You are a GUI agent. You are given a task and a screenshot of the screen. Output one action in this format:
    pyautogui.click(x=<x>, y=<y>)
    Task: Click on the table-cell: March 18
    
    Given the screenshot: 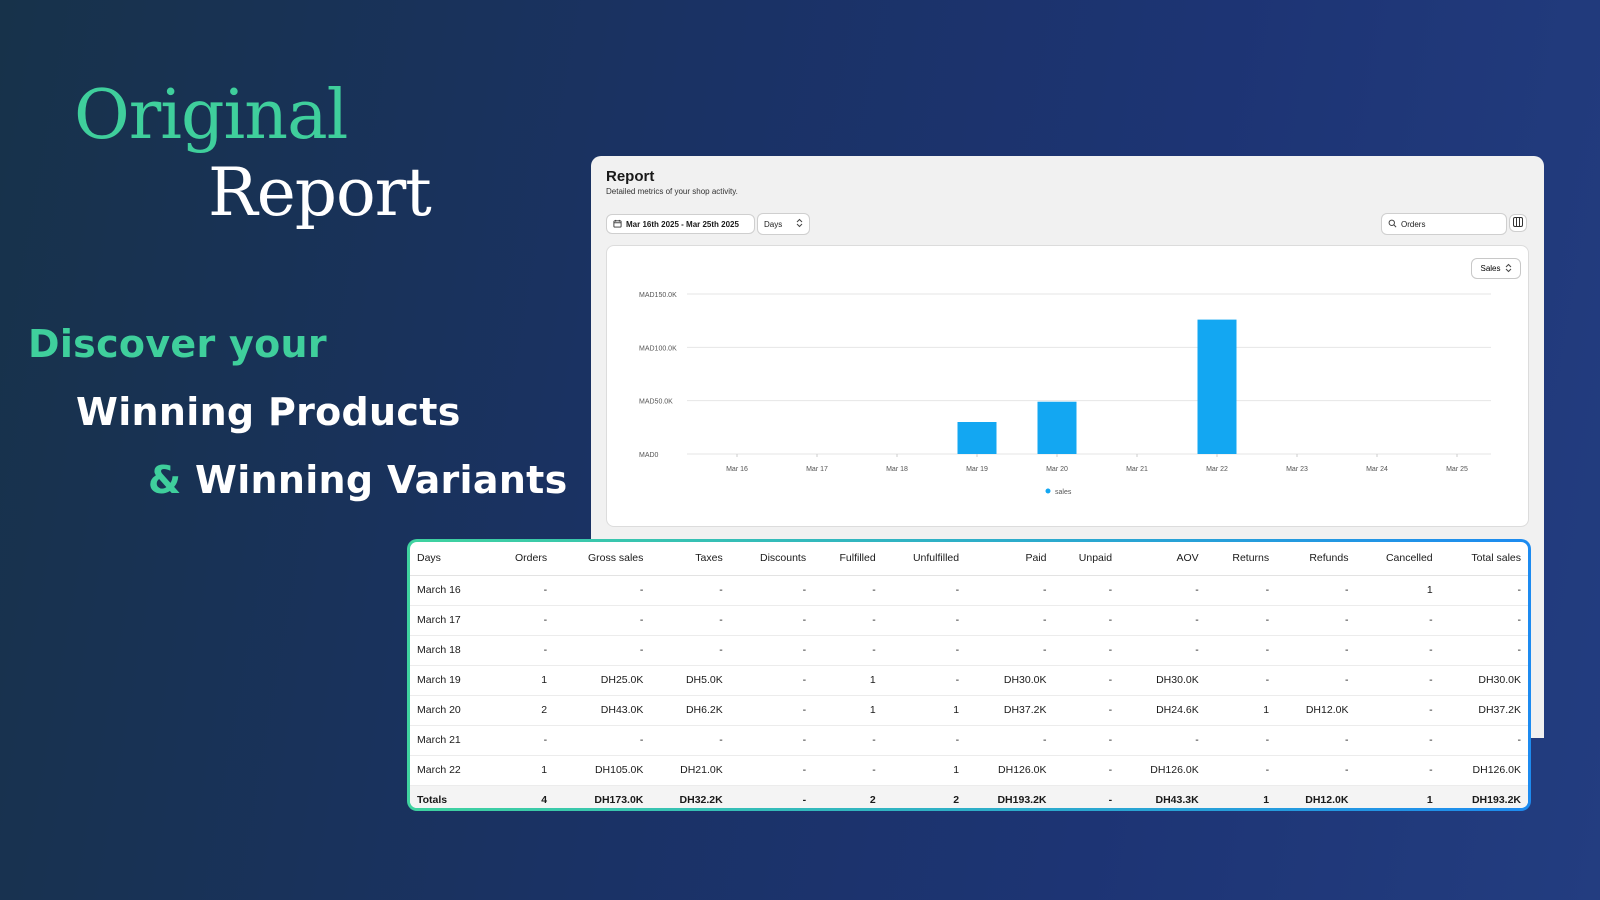 What is the action you would take?
    pyautogui.click(x=450, y=650)
    